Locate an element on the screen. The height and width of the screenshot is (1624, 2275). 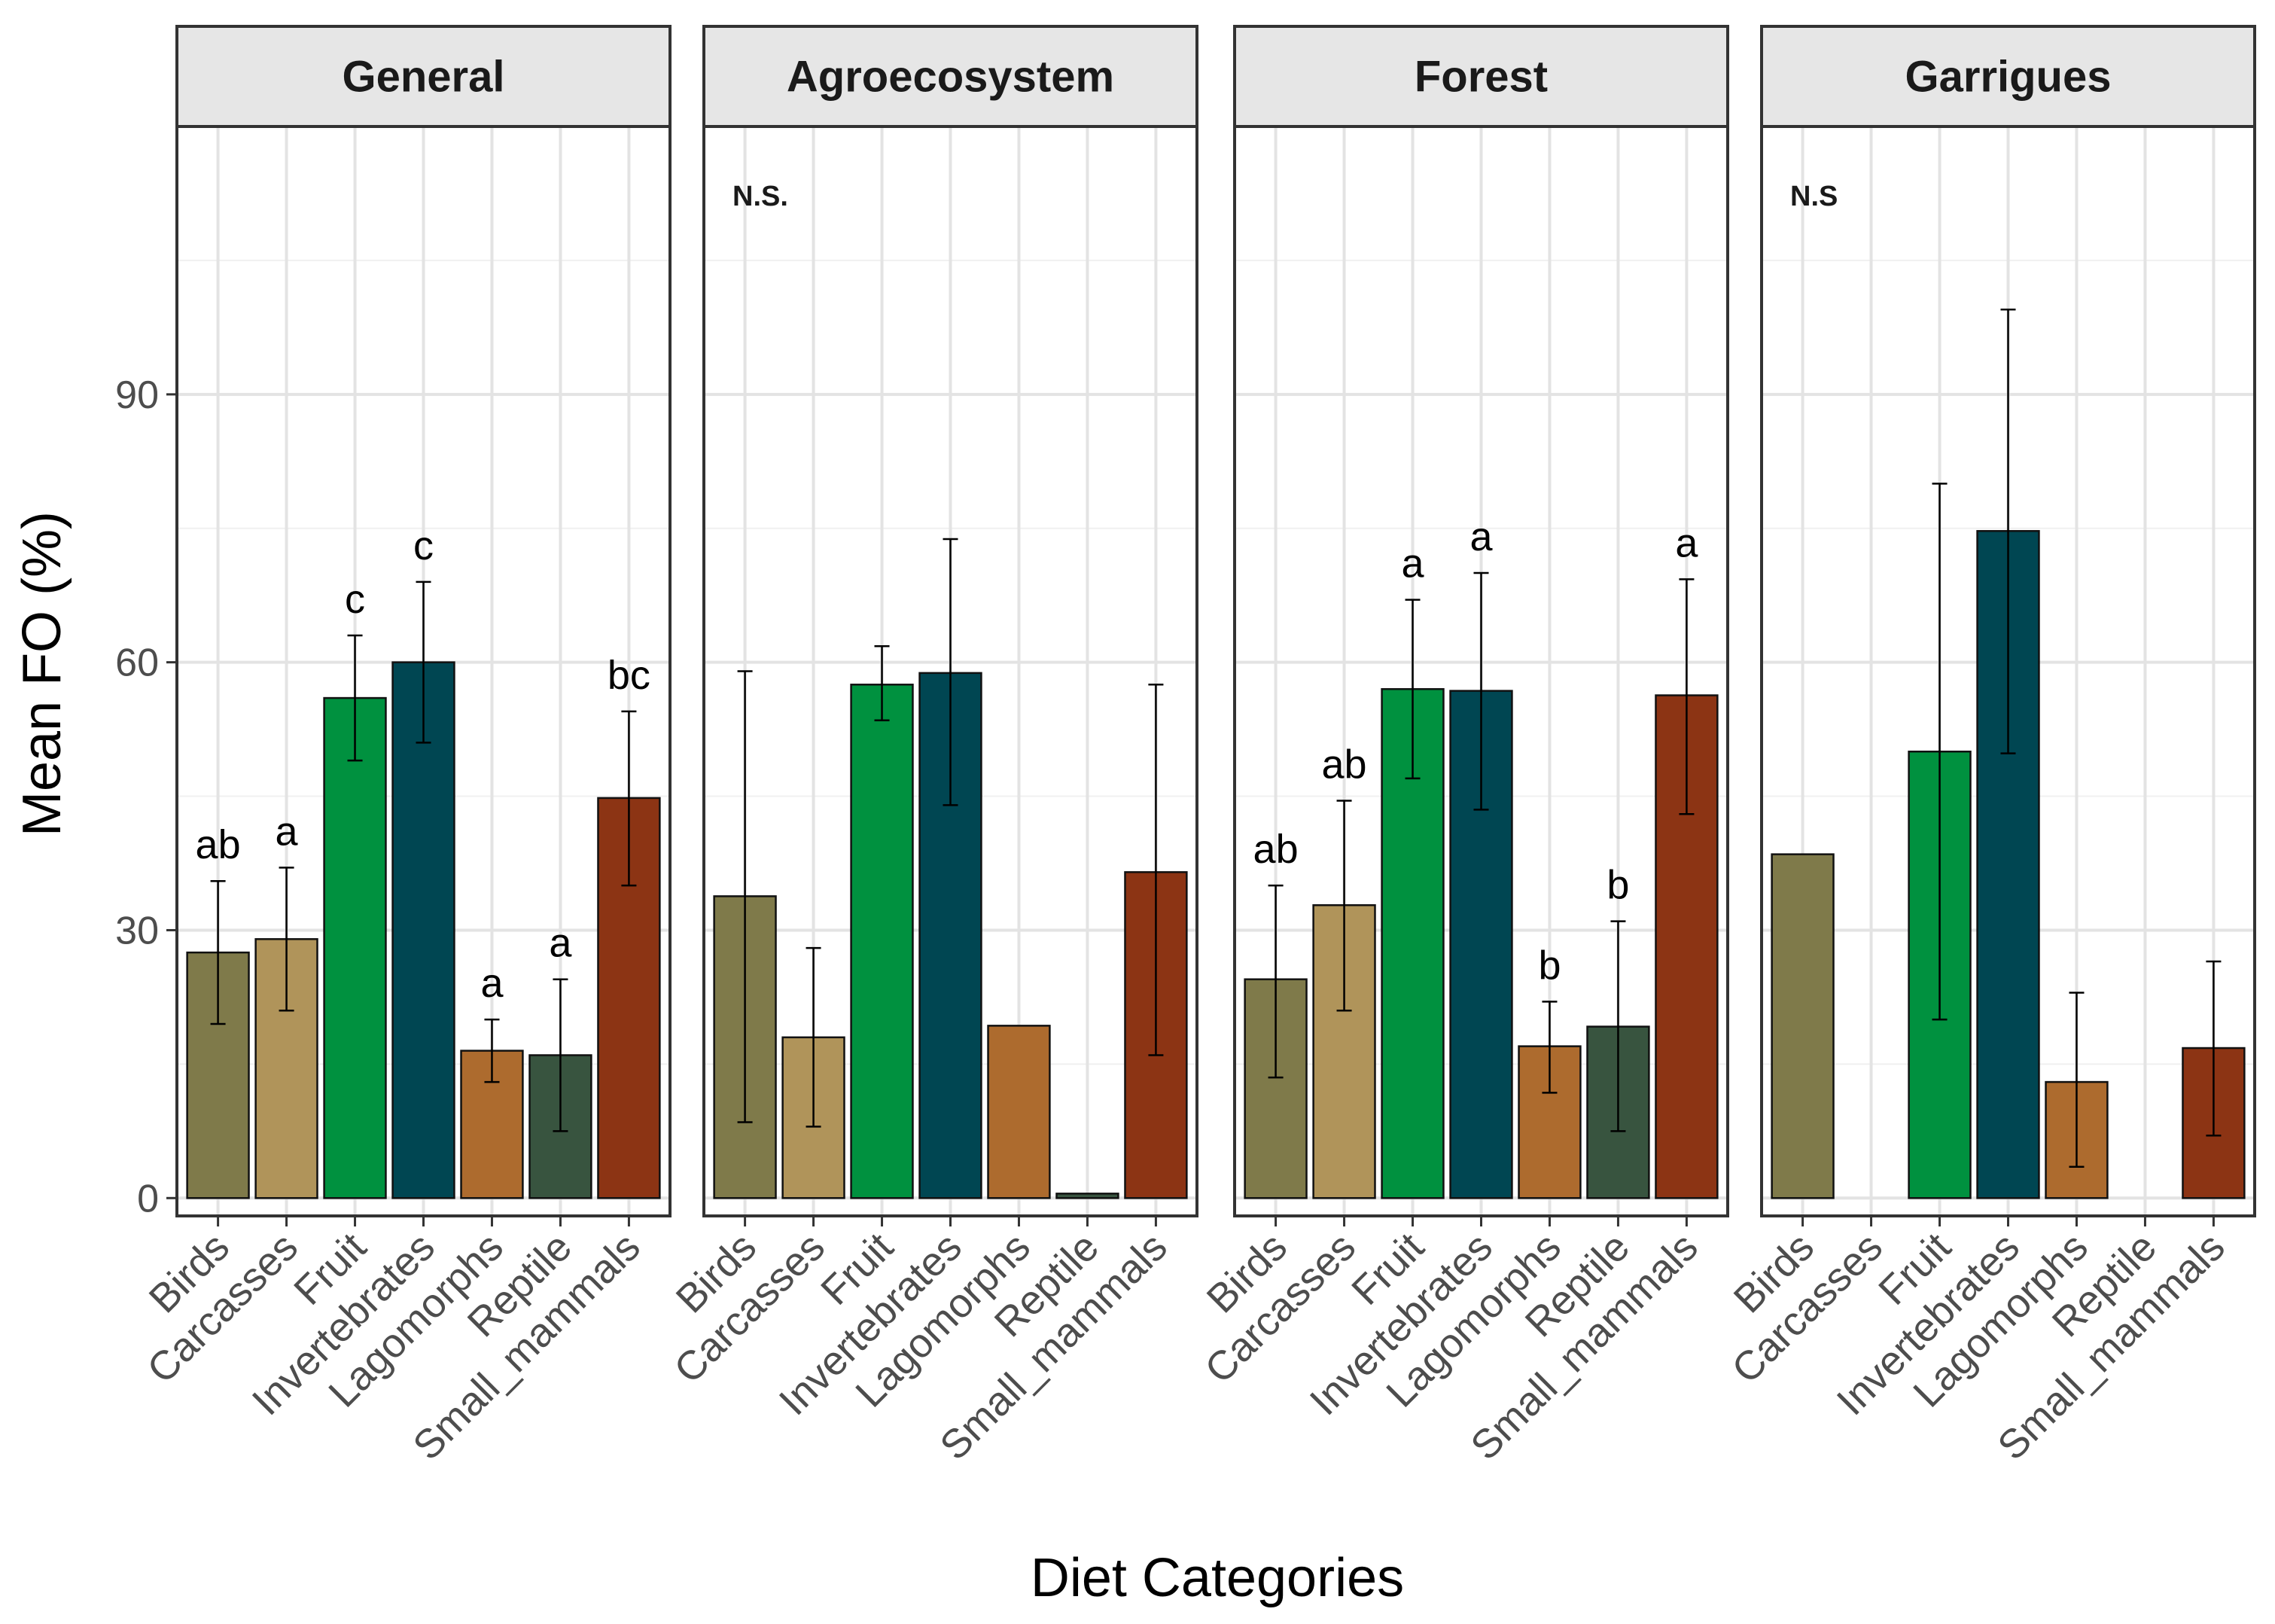
significance-letter: bc is located at coordinates (629, 675).